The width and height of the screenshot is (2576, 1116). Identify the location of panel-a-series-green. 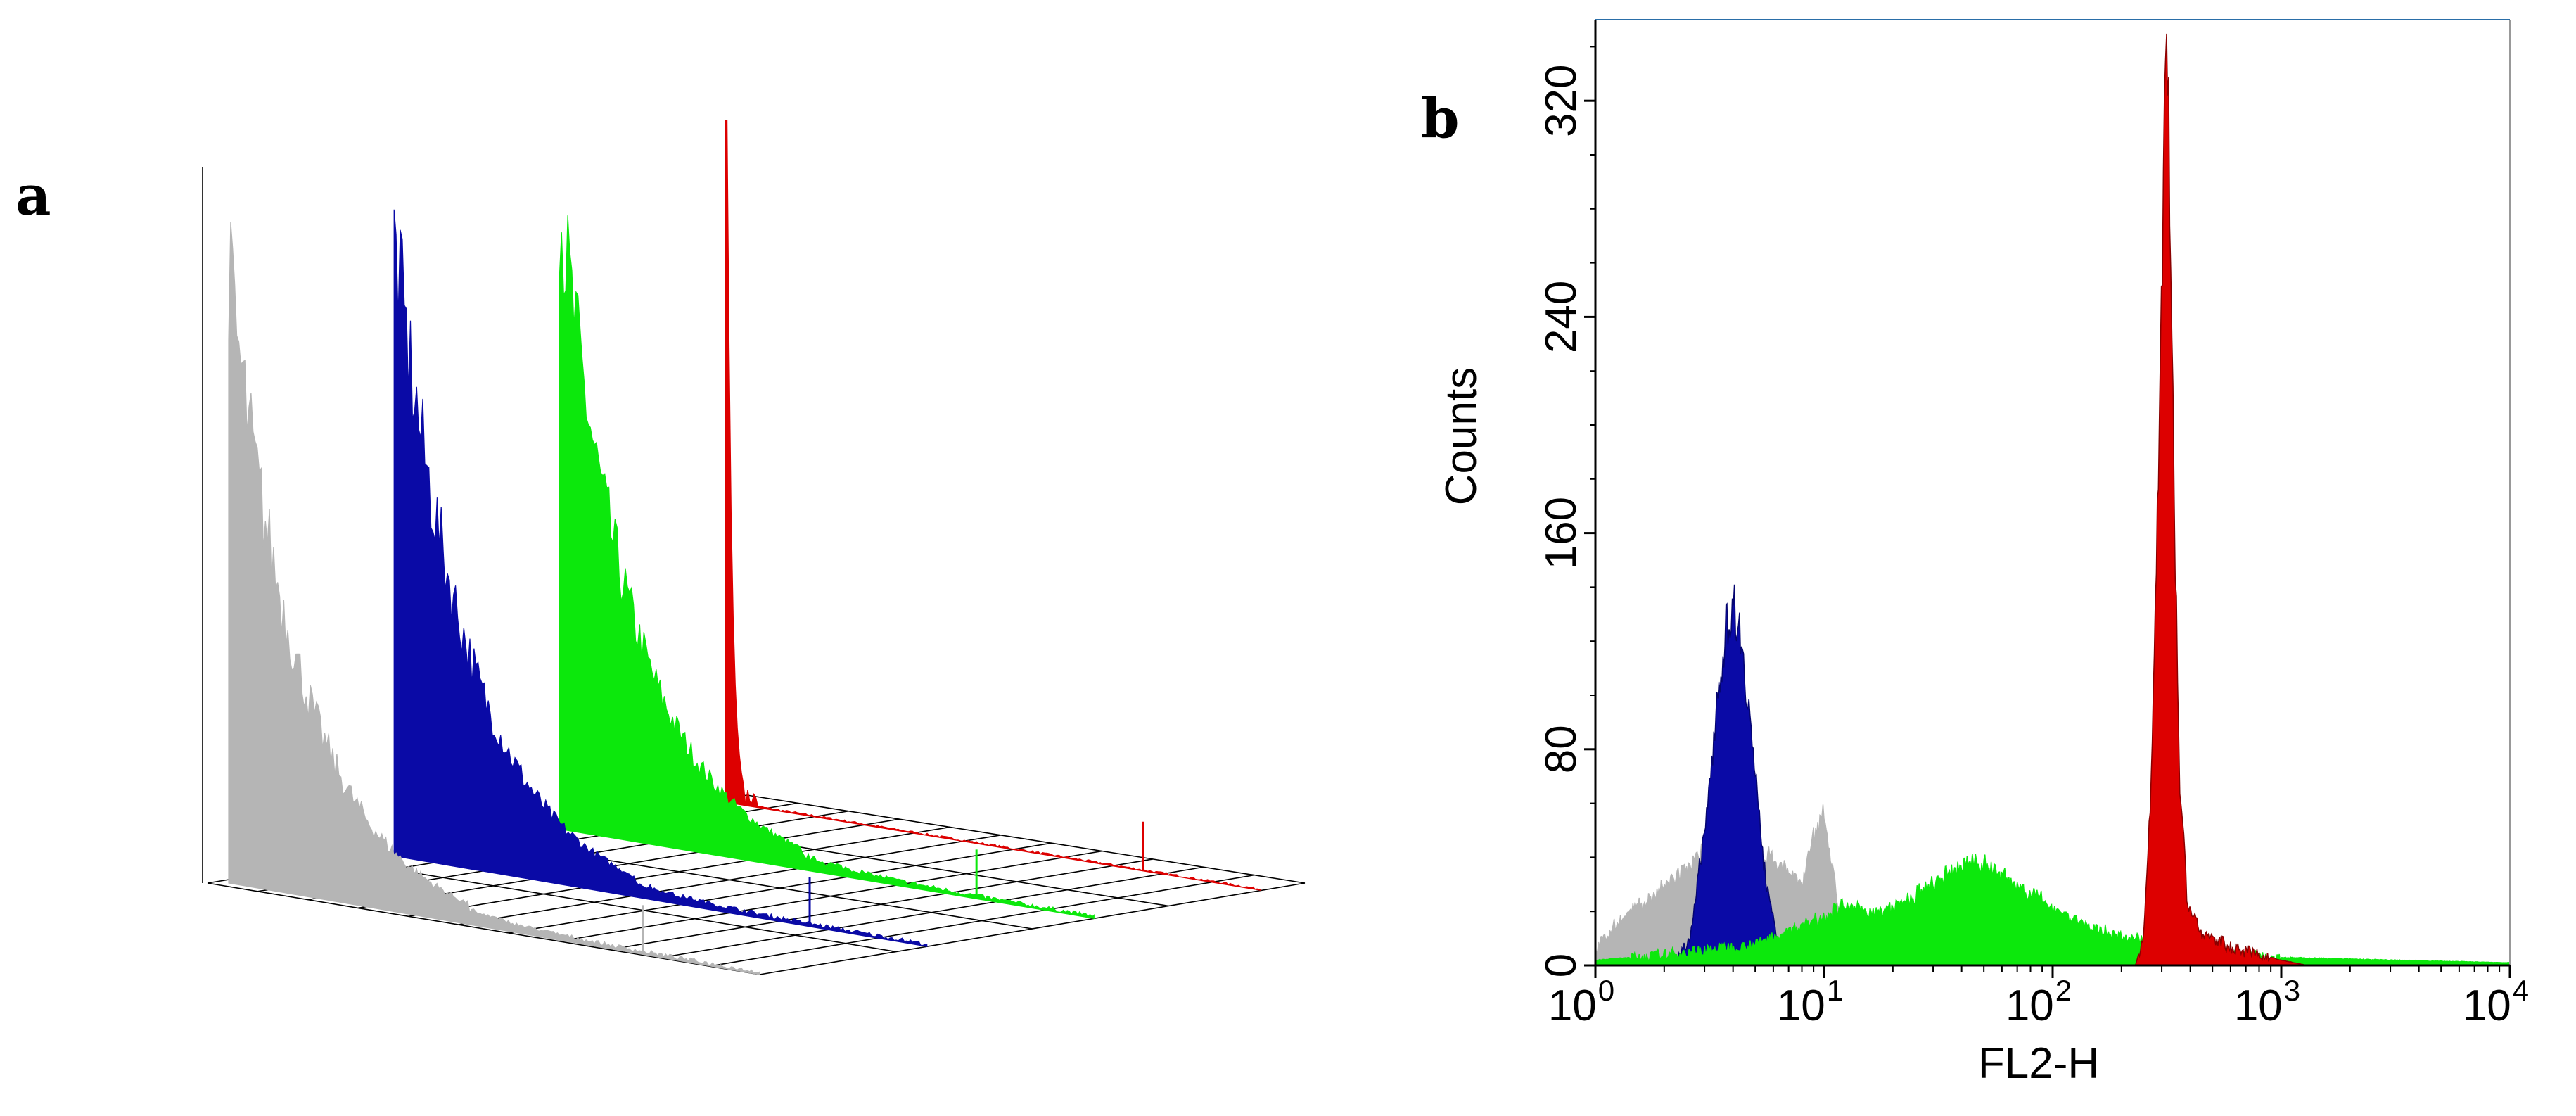
(827, 567).